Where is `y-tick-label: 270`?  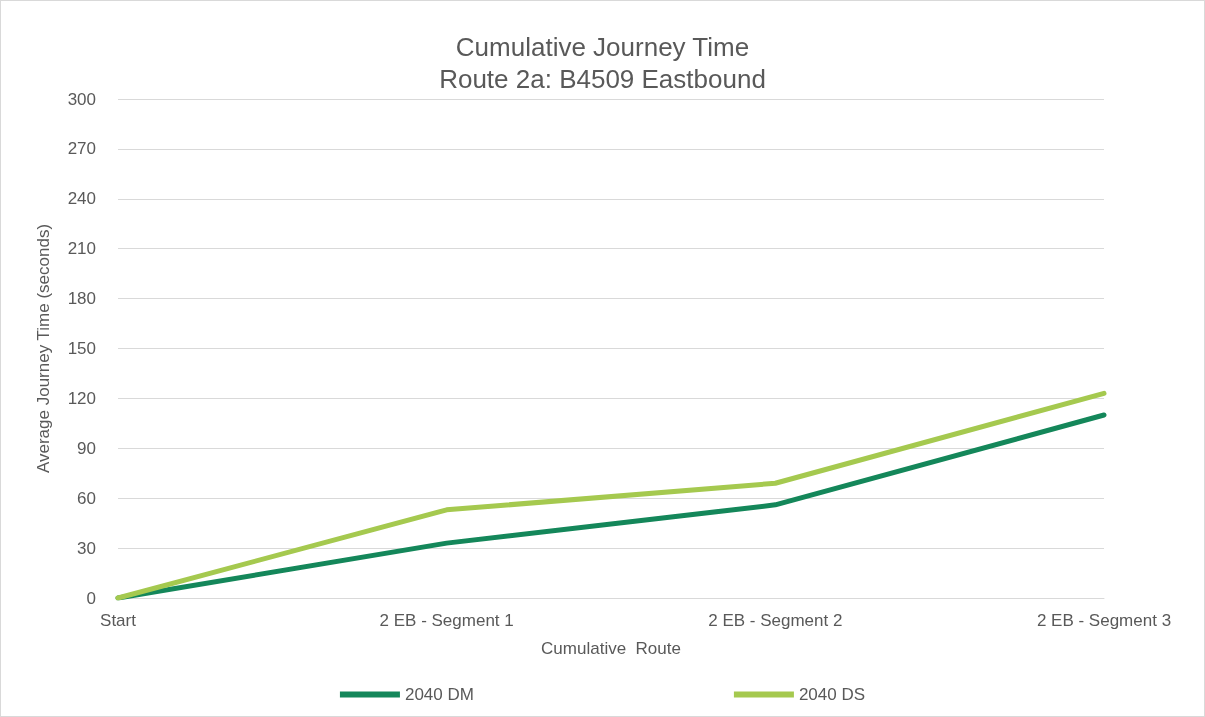
y-tick-label: 270 is located at coordinates (81, 149).